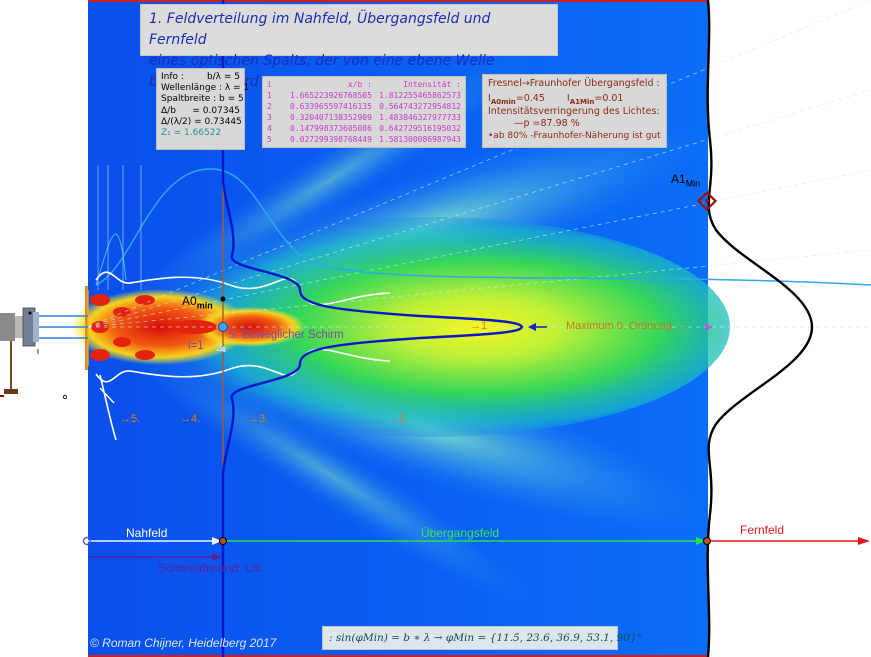 This screenshot has height=657, width=871. Describe the element at coordinates (223, 327) in the screenshot. I see `screen-hub` at that location.